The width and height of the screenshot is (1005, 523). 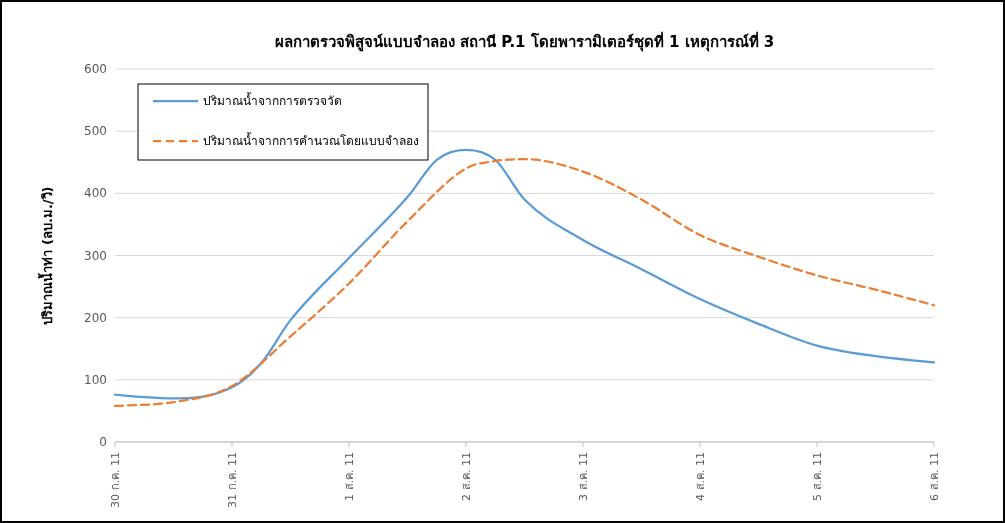 What do you see at coordinates (95, 69) in the screenshot?
I see `y-tick-label: 600` at bounding box center [95, 69].